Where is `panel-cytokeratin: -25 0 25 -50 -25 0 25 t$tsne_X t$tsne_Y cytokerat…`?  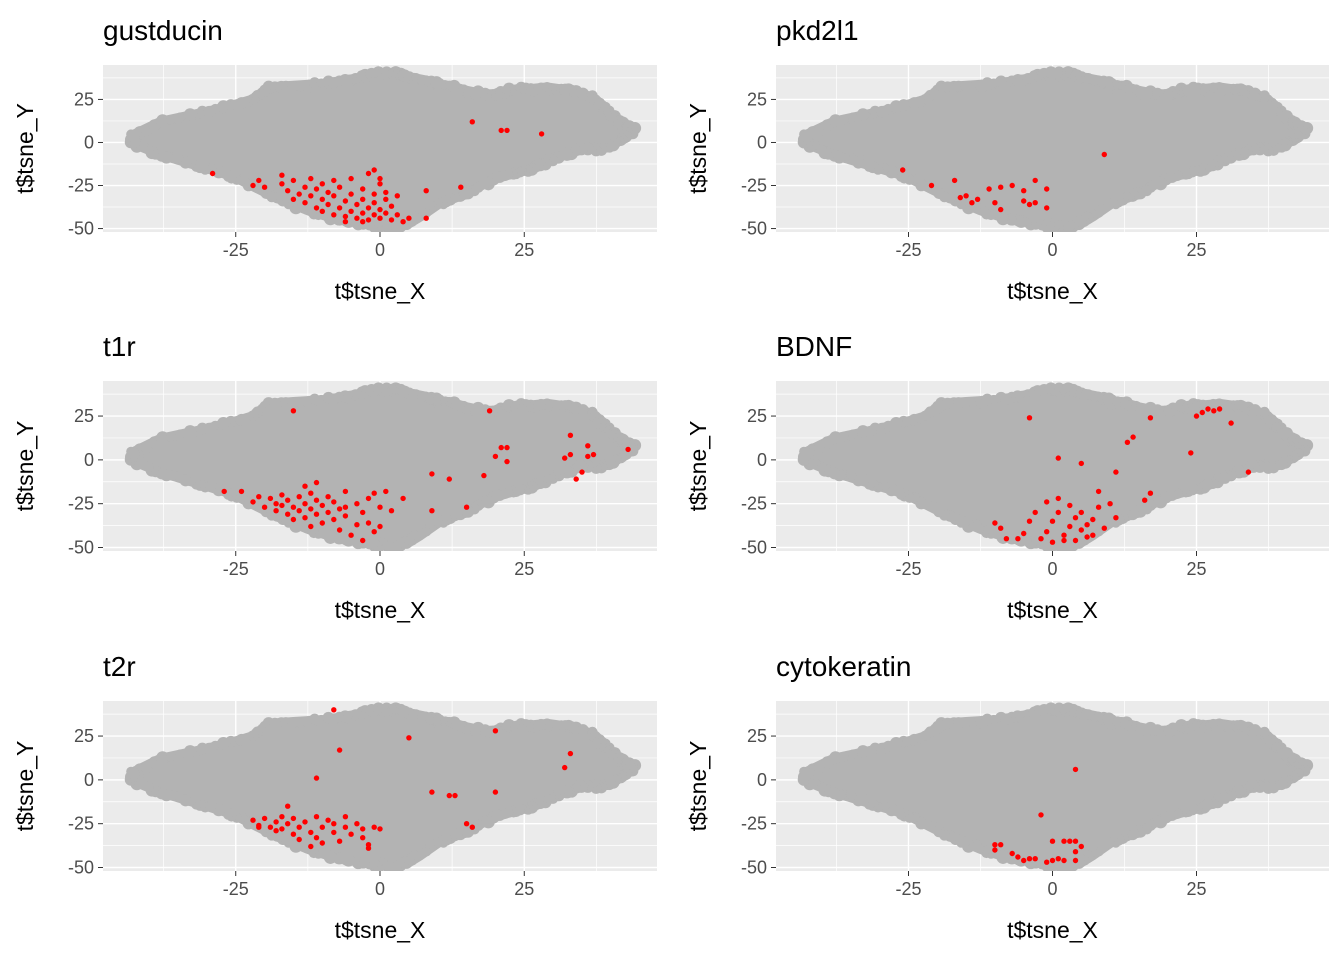 panel-cytokeratin: -25 0 25 -50 -25 0 25 t$tsne_X t$tsne_Y cytokerat… is located at coordinates (1007, 797).